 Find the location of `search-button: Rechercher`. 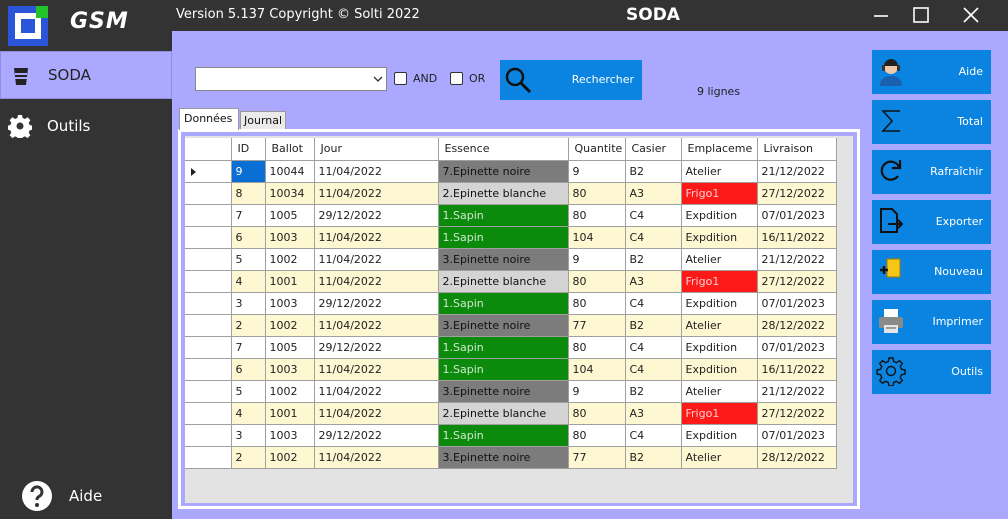

search-button: Rechercher is located at coordinates (571, 80).